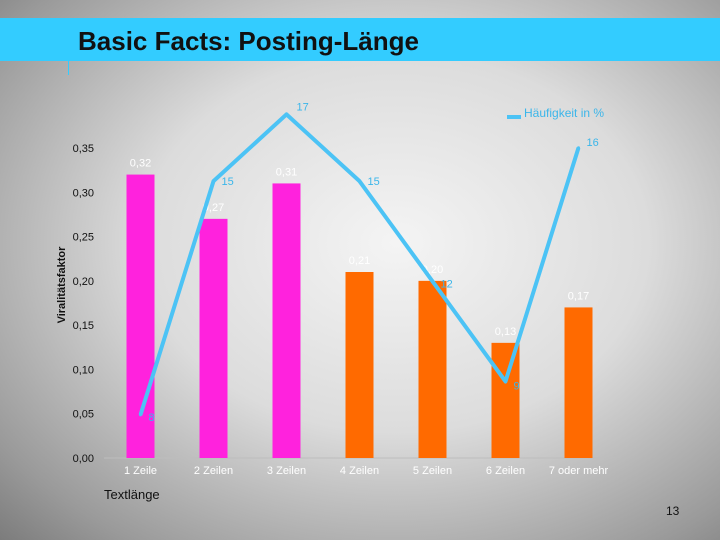 The image size is (720, 540). I want to click on legend-label: Häufigkeit in %, so click(564, 113).